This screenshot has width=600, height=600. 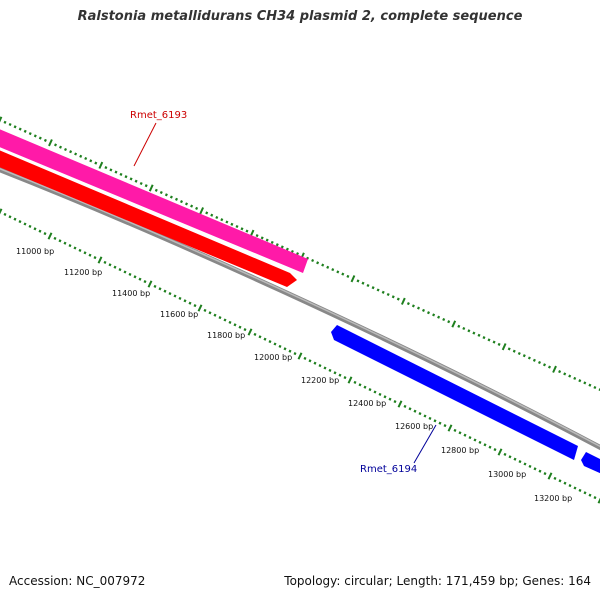 I want to click on gene-feature-rmet-6193-outer, so click(x=154, y=197).